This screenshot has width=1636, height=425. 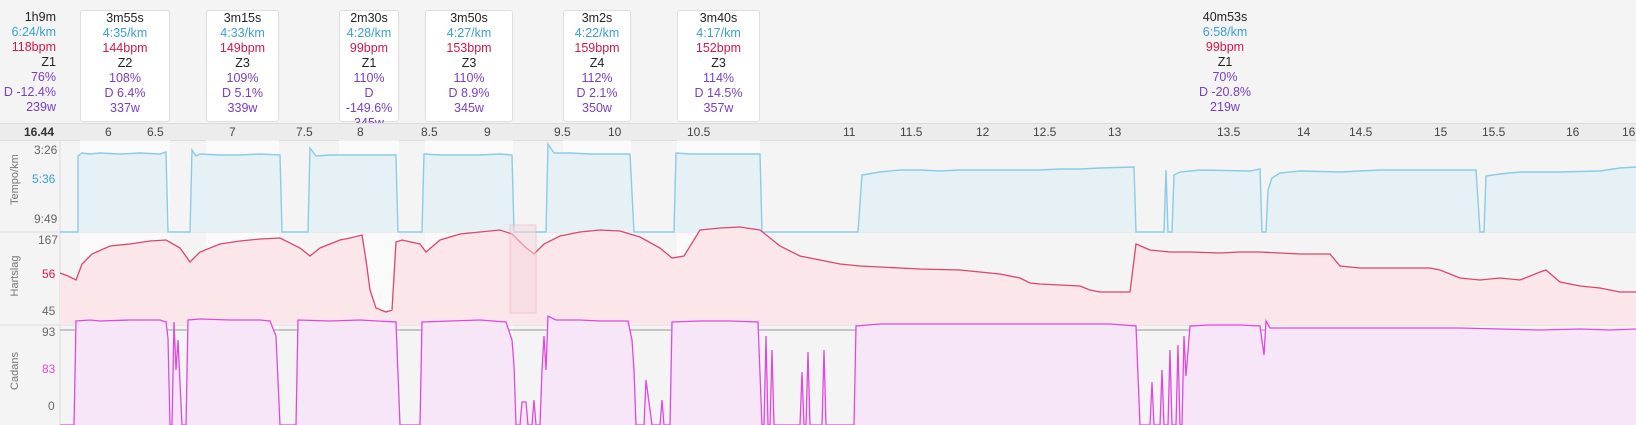 I want to click on segment-hr: 144bpm, so click(x=125, y=48).